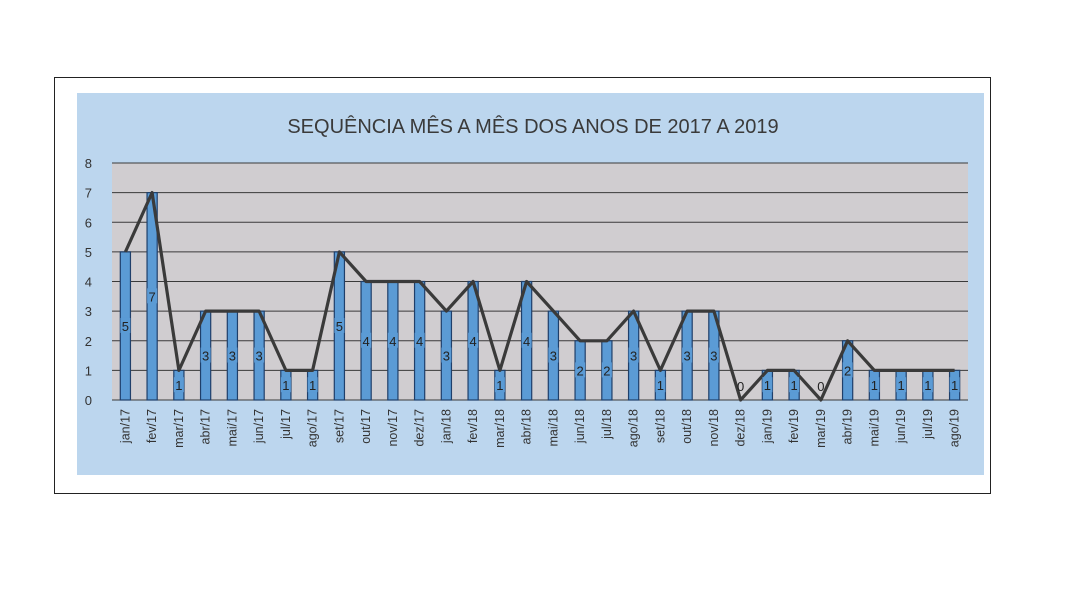  Describe the element at coordinates (88, 400) in the screenshot. I see `y-tick-label: 0` at that location.